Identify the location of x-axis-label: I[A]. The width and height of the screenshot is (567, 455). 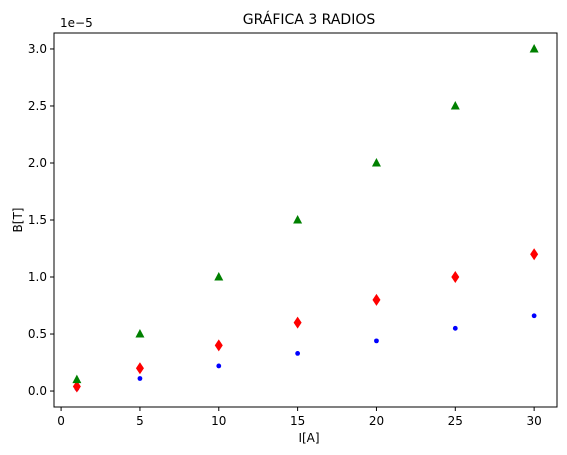
(308, 438).